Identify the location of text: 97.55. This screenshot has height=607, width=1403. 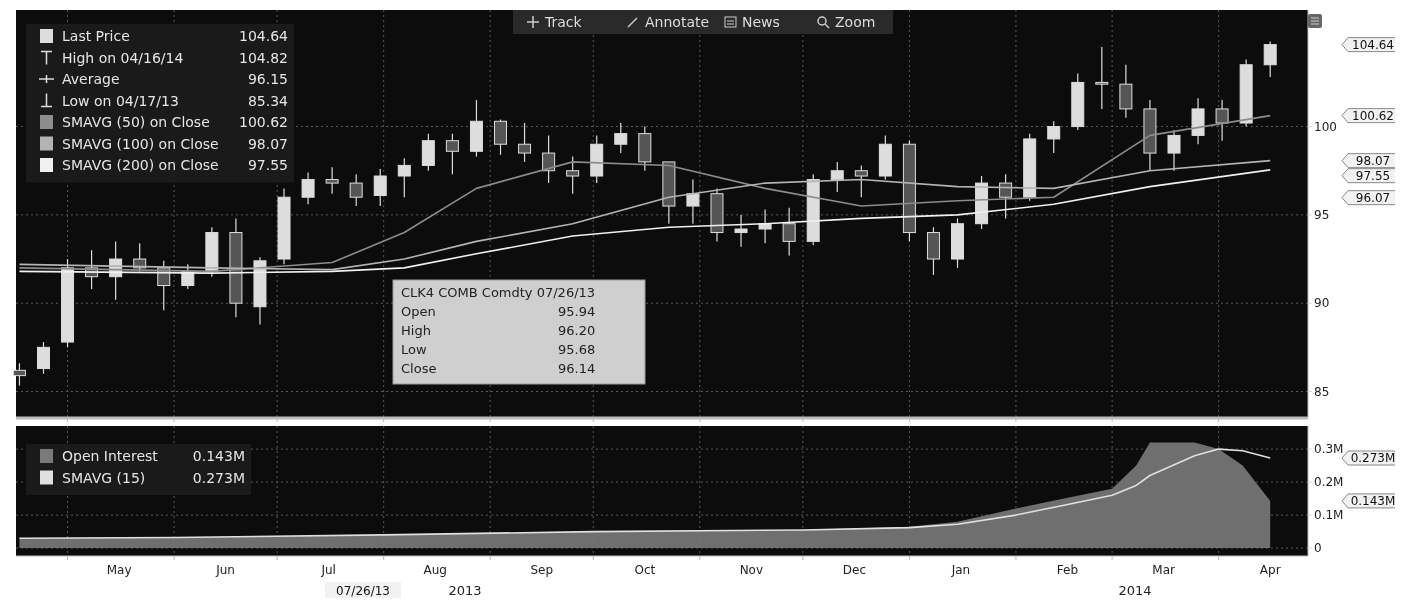
(1373, 175).